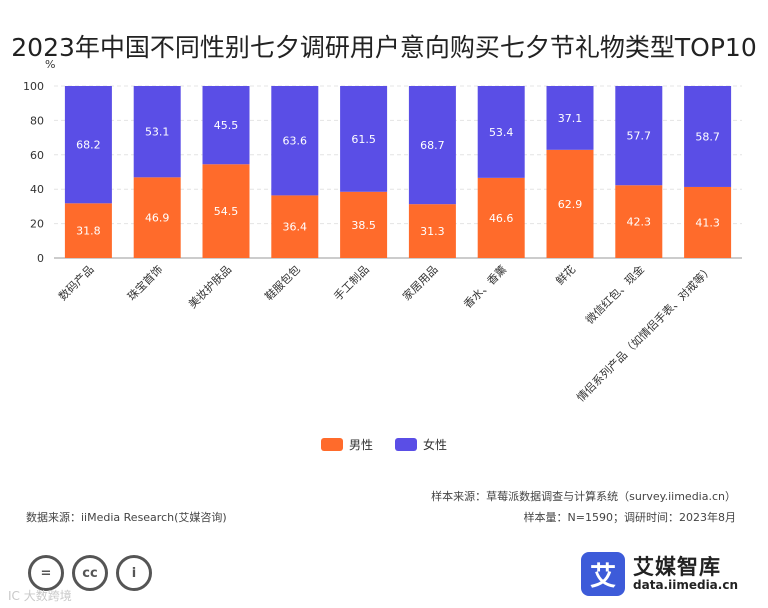 The image size is (768, 608). I want to click on data-source: 数据来源：iiMedia Research(艾媒咨询), so click(126, 517).